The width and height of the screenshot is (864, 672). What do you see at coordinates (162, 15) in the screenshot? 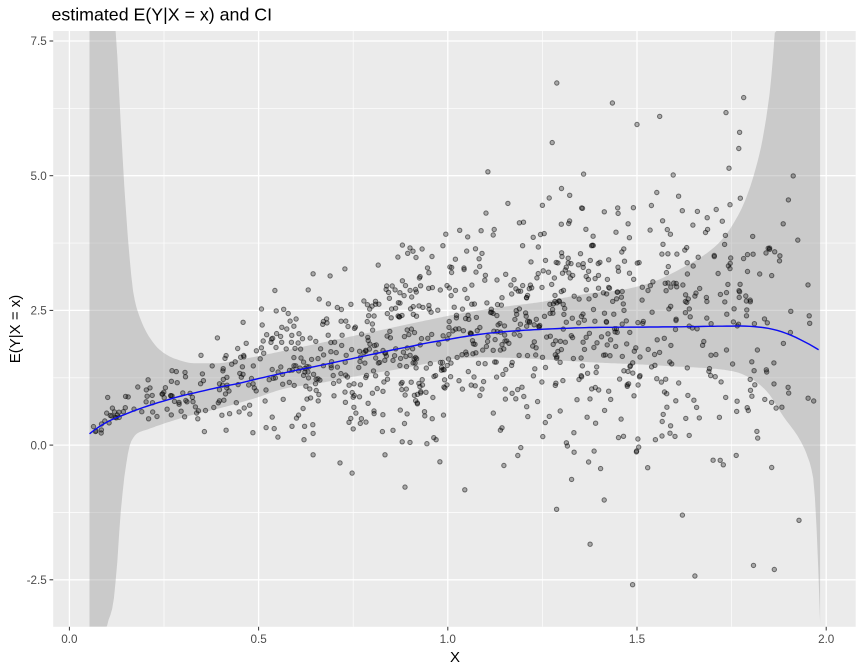
I see `svg-text: estimated E(Y|X = x) and CI` at bounding box center [162, 15].